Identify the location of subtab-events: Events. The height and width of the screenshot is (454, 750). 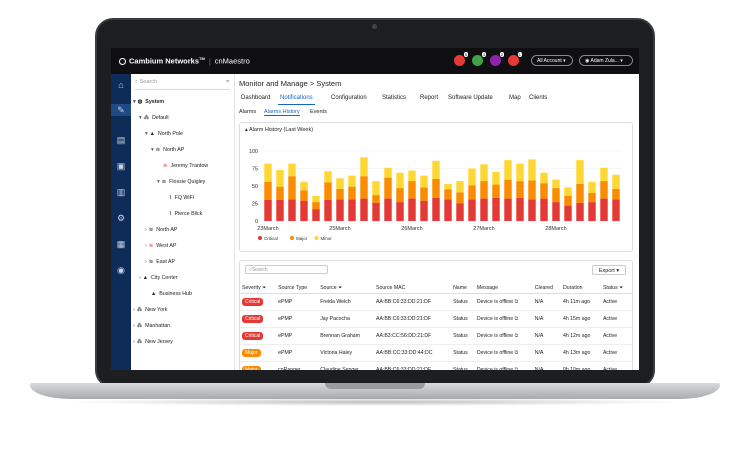
(318, 112).